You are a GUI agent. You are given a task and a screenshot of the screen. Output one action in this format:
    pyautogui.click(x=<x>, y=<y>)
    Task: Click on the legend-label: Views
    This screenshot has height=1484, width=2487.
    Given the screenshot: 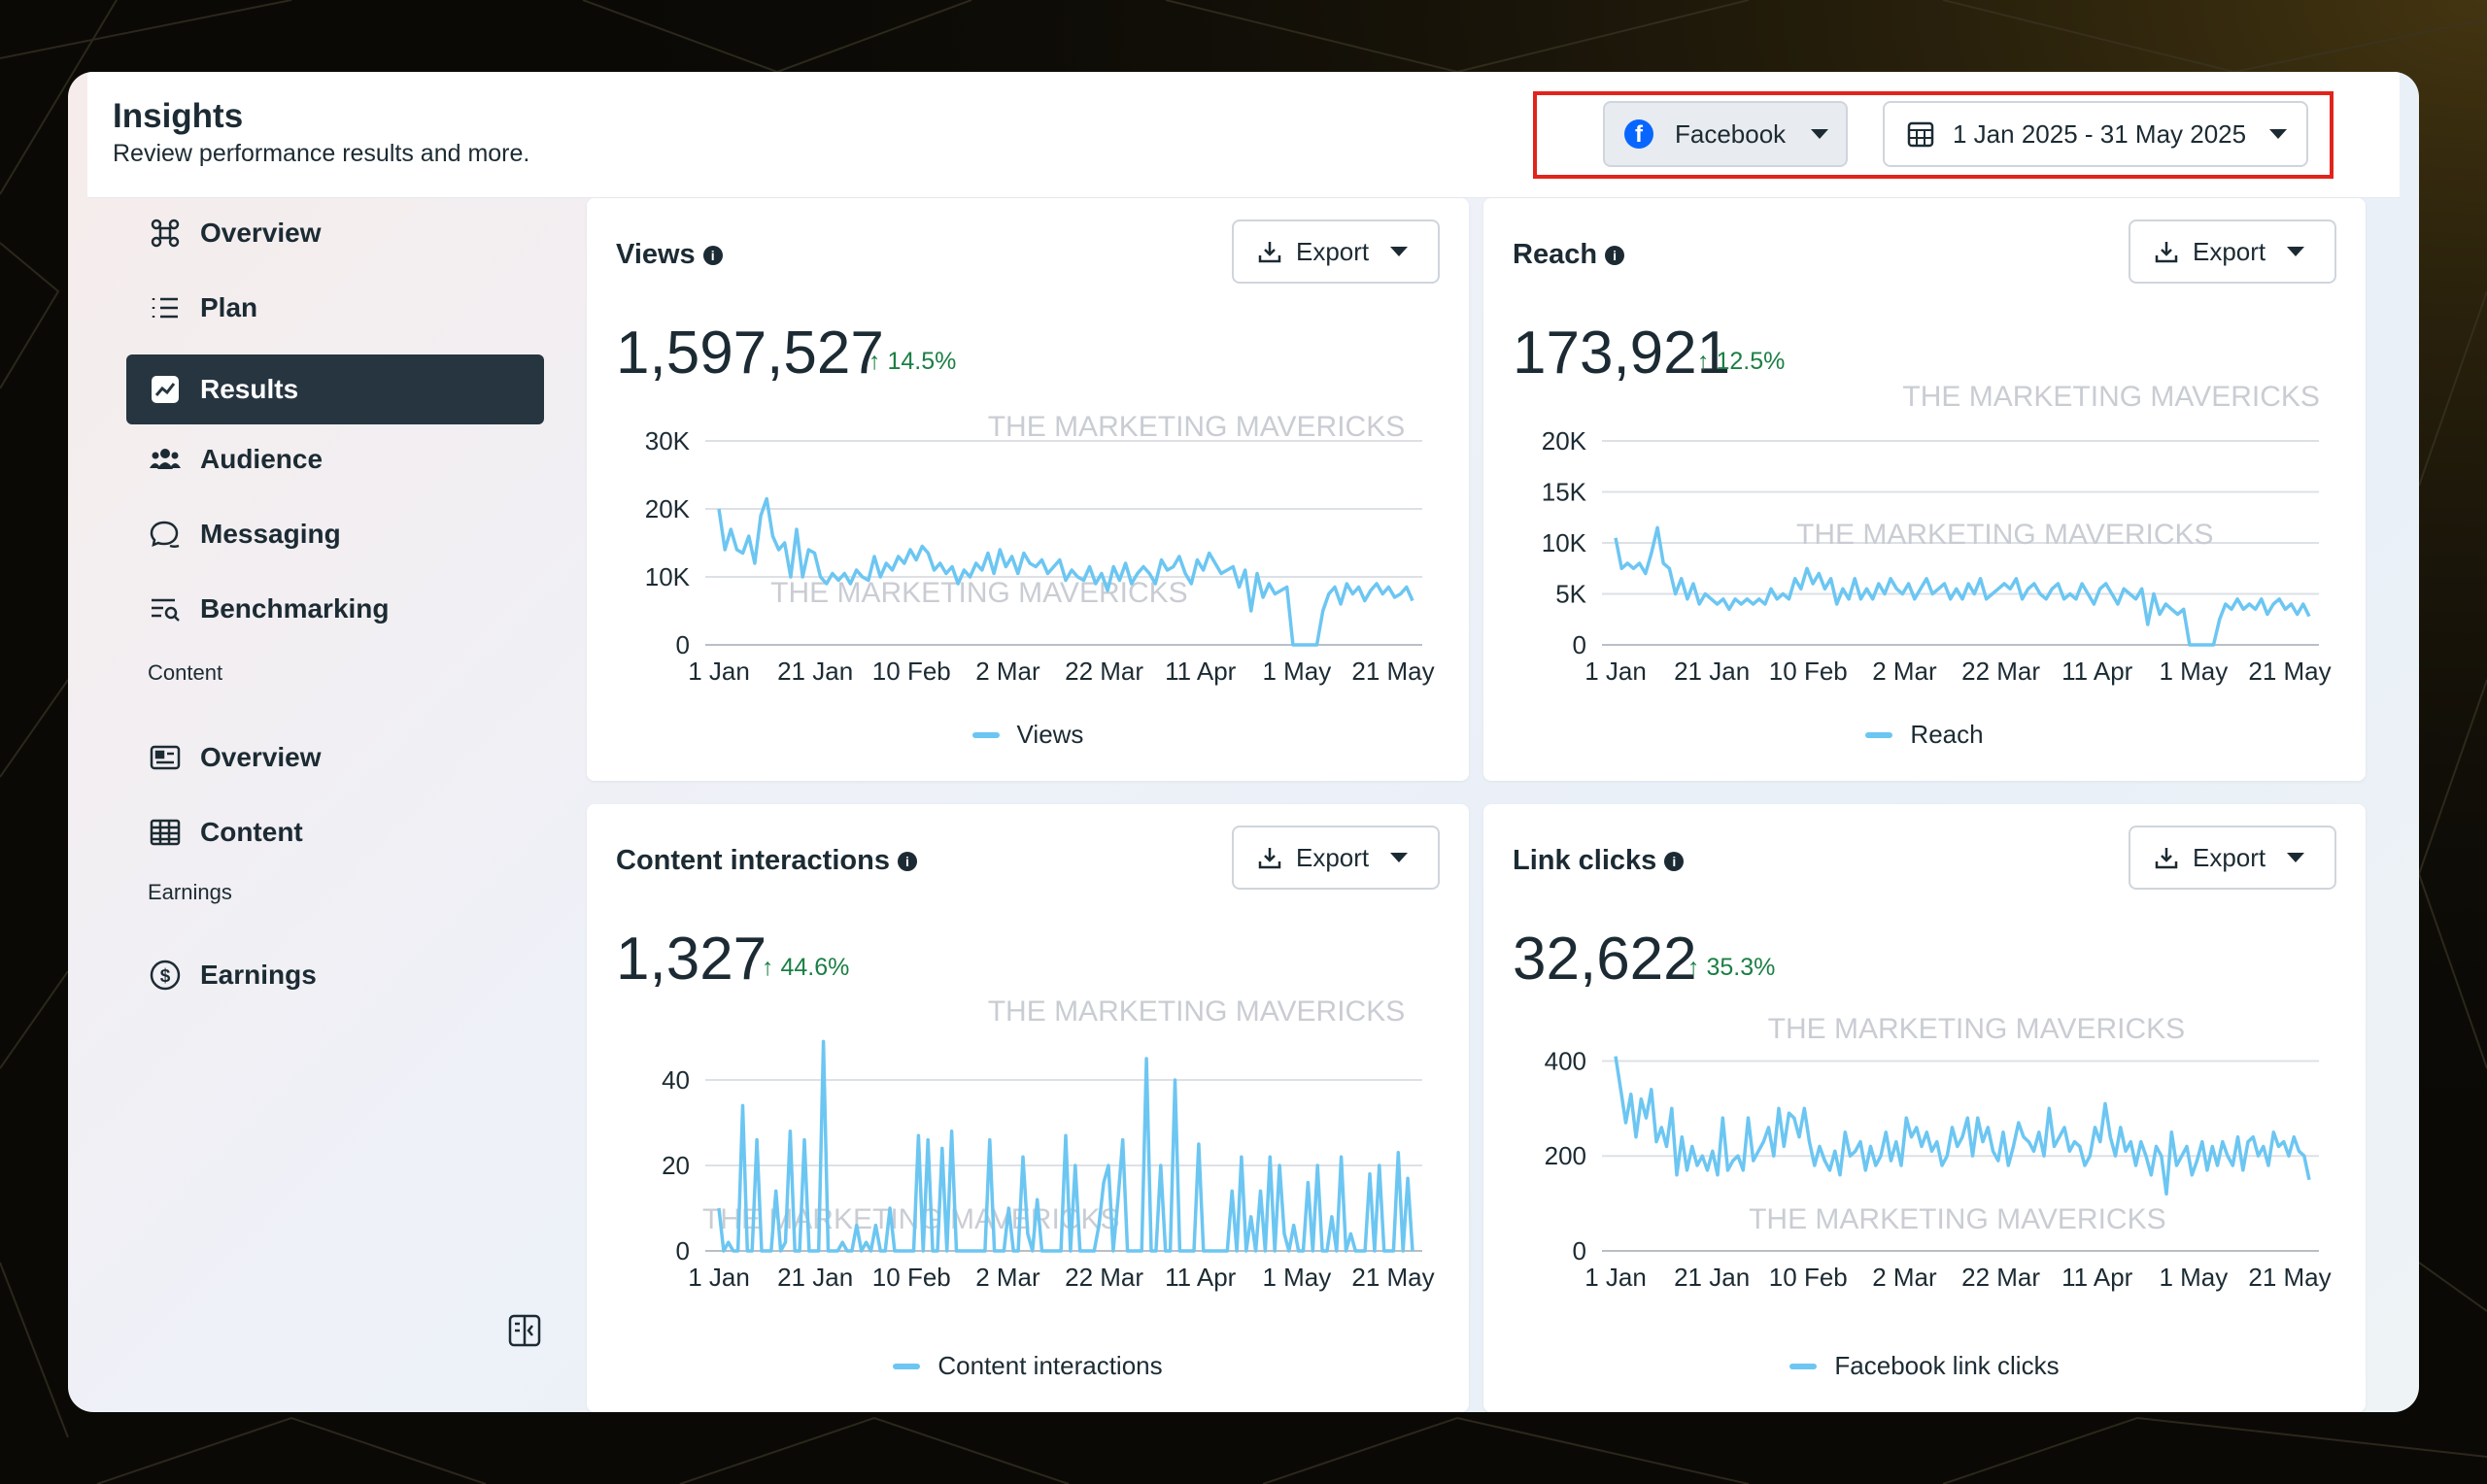 What is the action you would take?
    pyautogui.click(x=1050, y=734)
    